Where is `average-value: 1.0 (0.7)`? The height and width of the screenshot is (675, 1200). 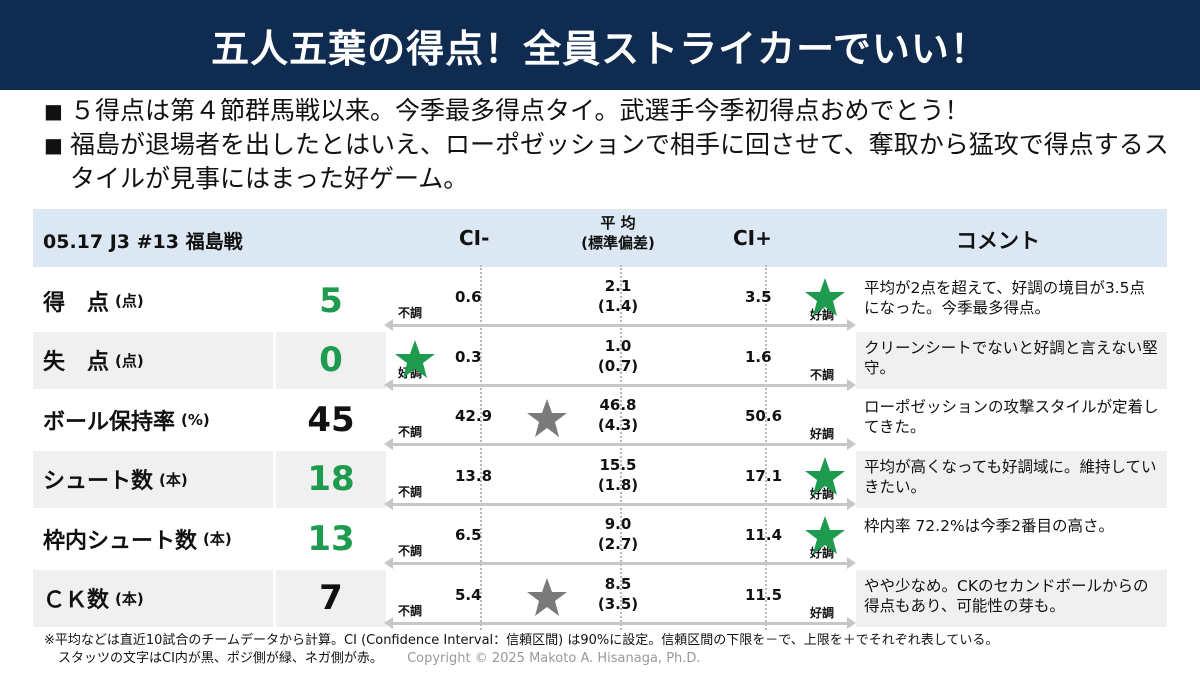
average-value: 1.0 (0.7) is located at coordinates (618, 356).